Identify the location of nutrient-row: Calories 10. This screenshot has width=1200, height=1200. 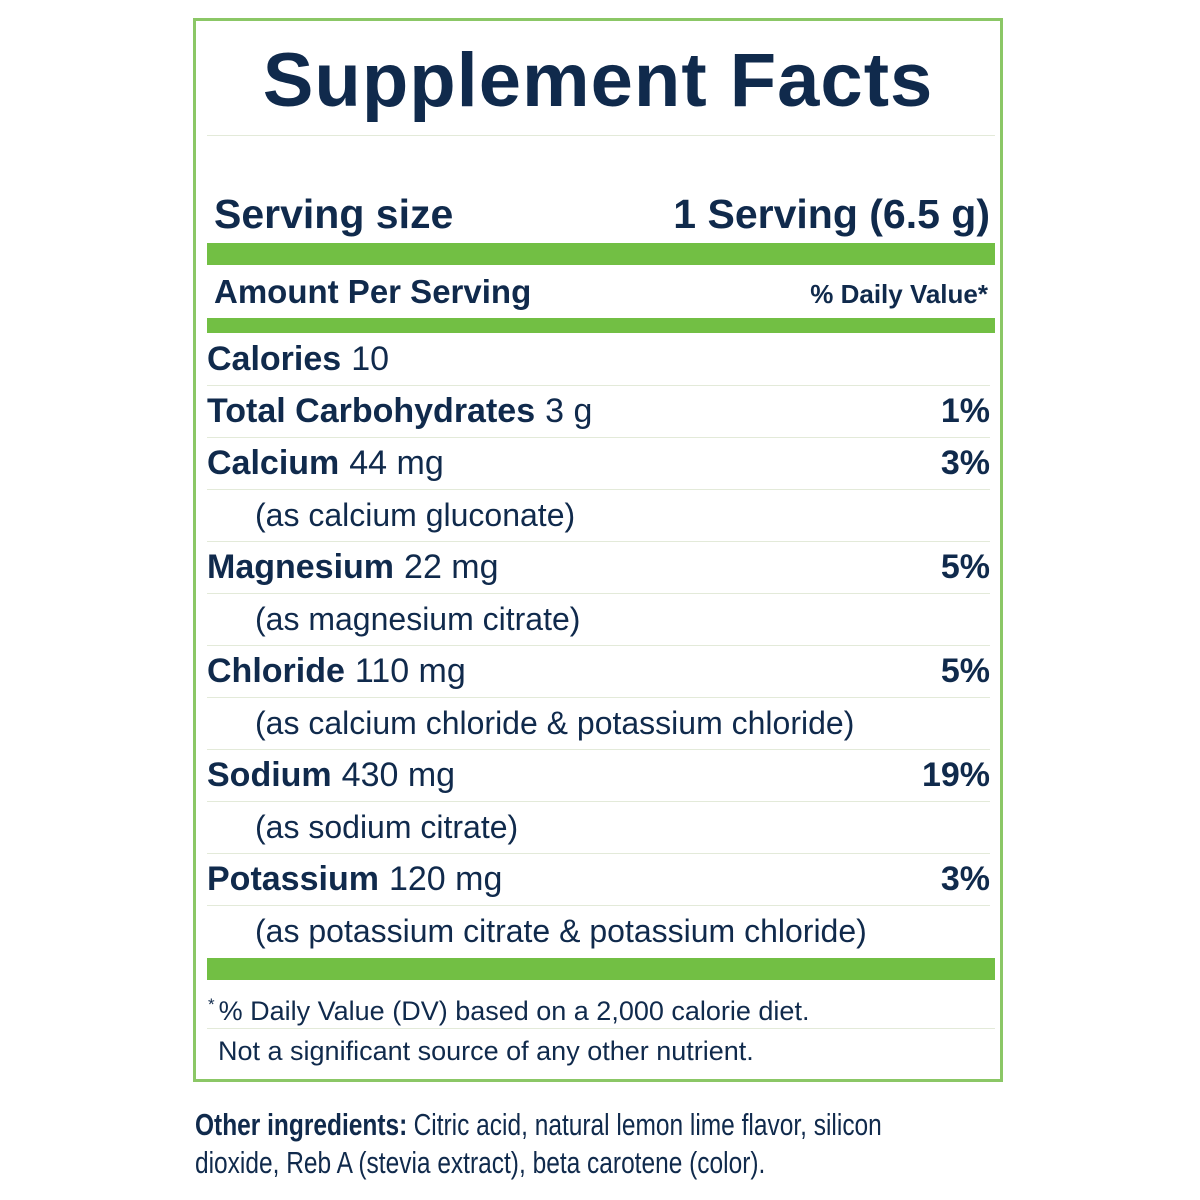
(598, 360).